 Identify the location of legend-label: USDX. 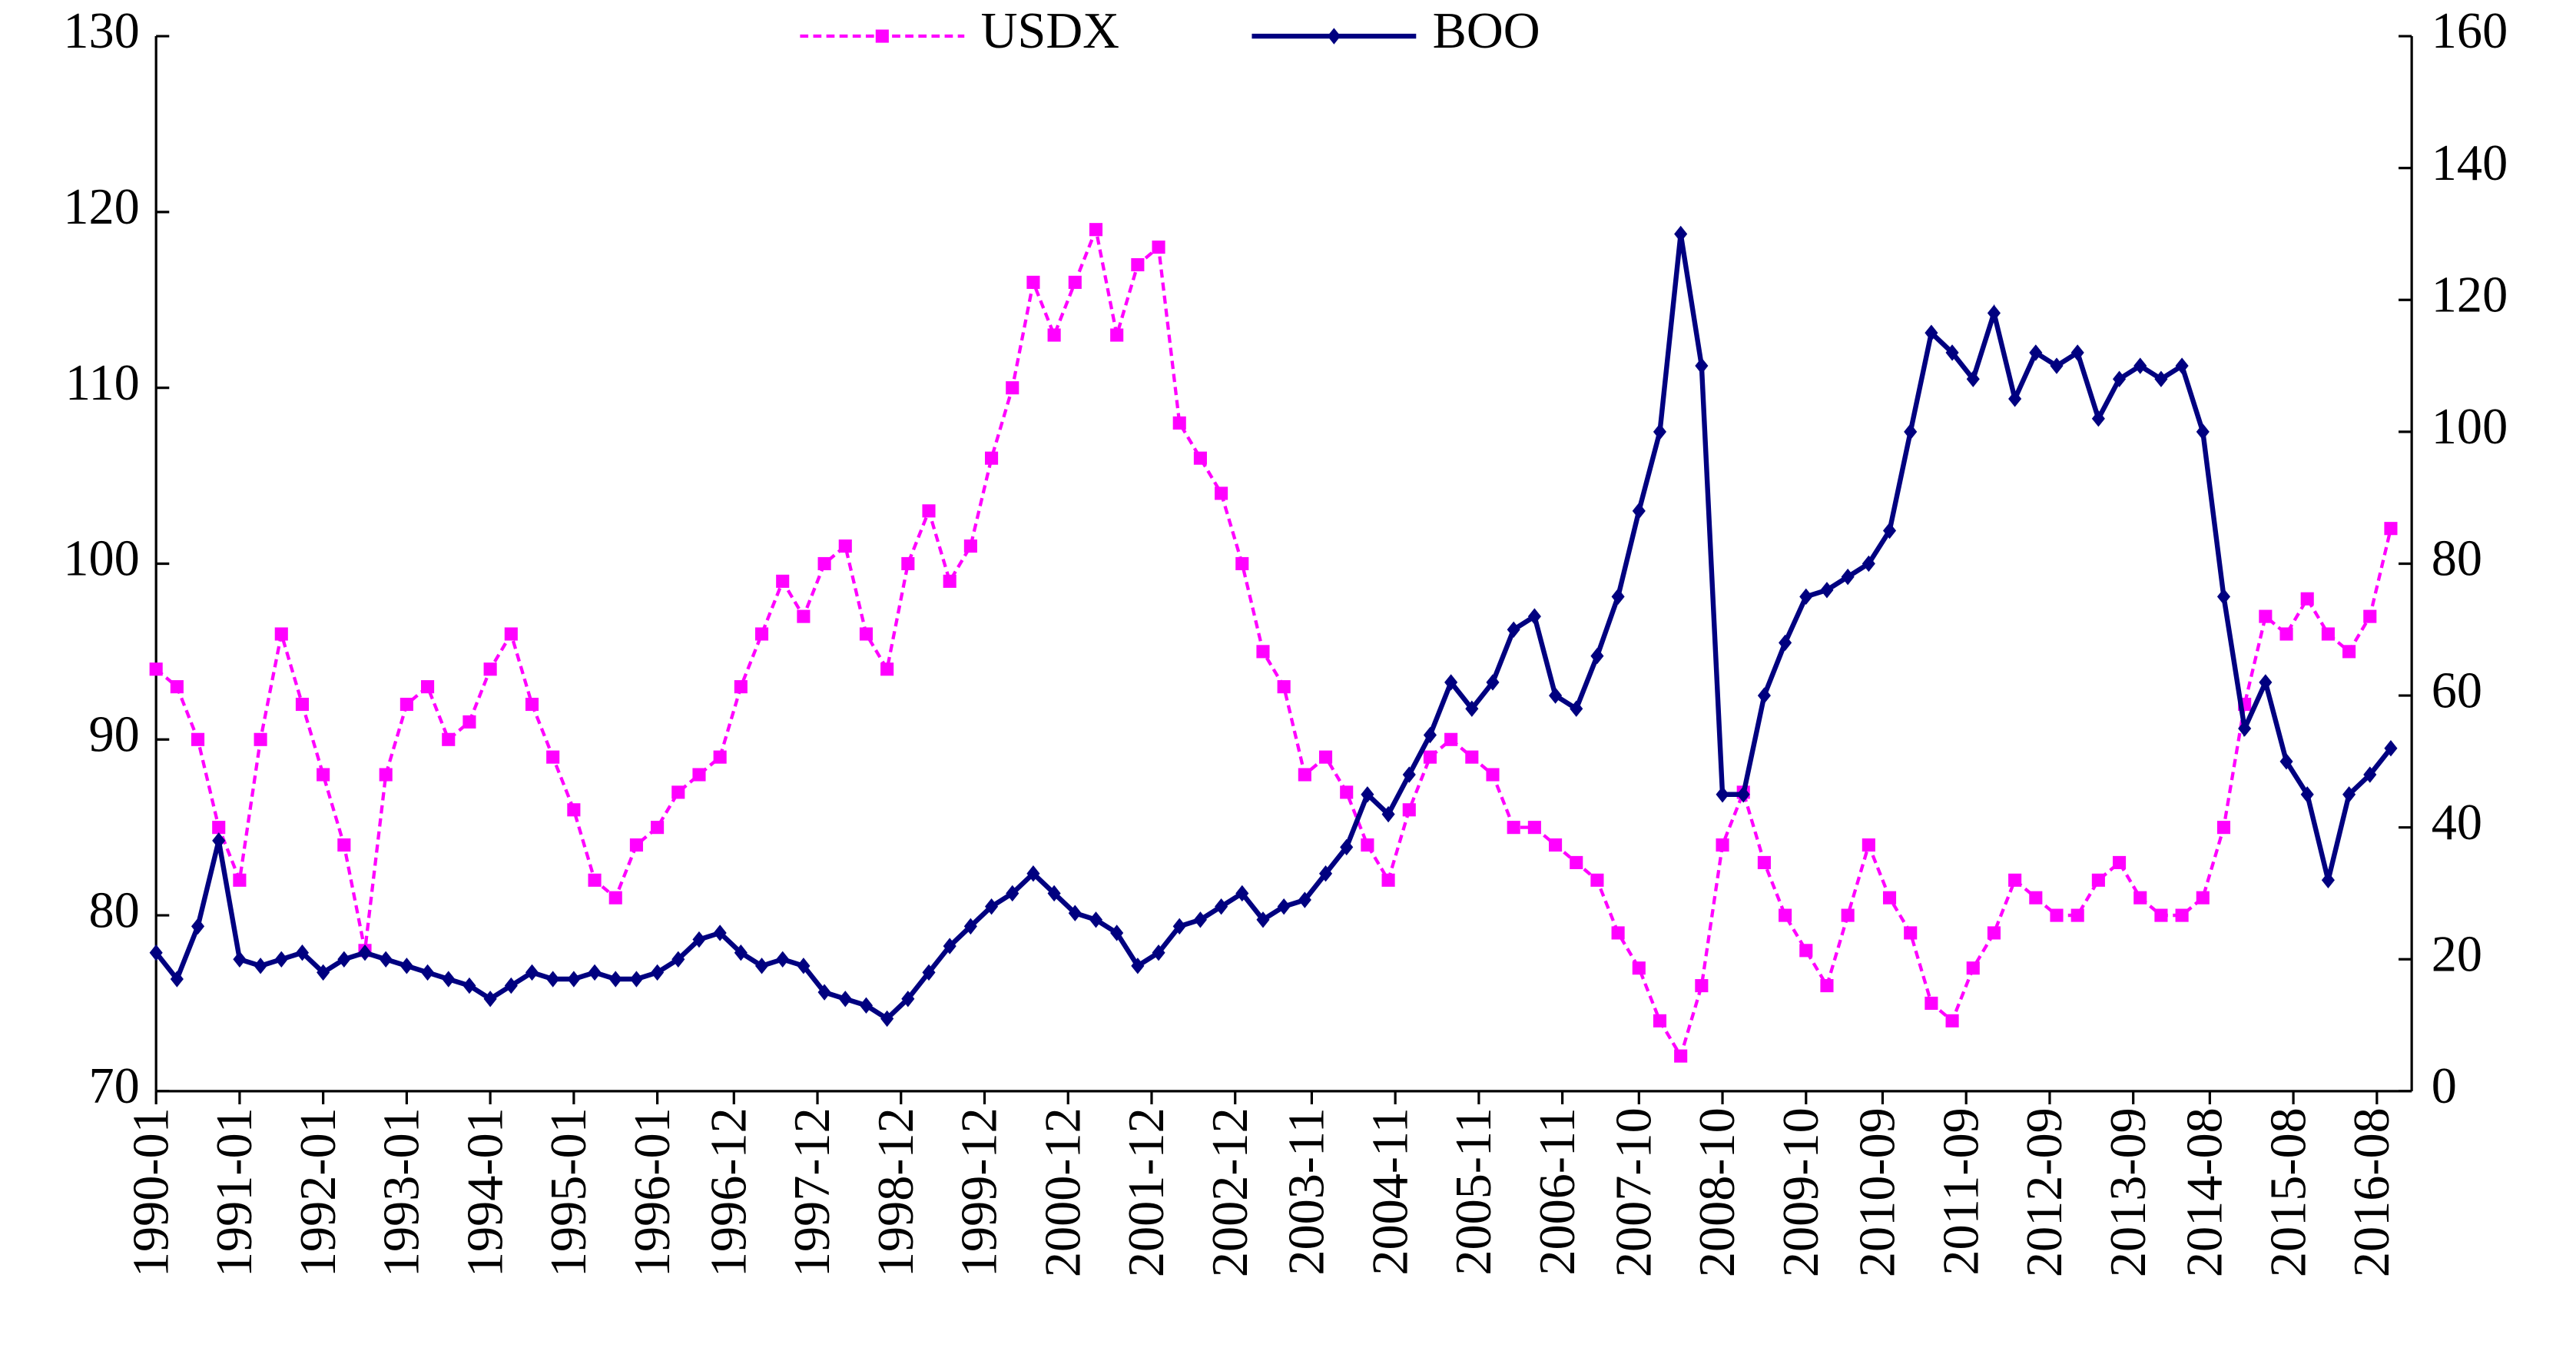
(1050, 31).